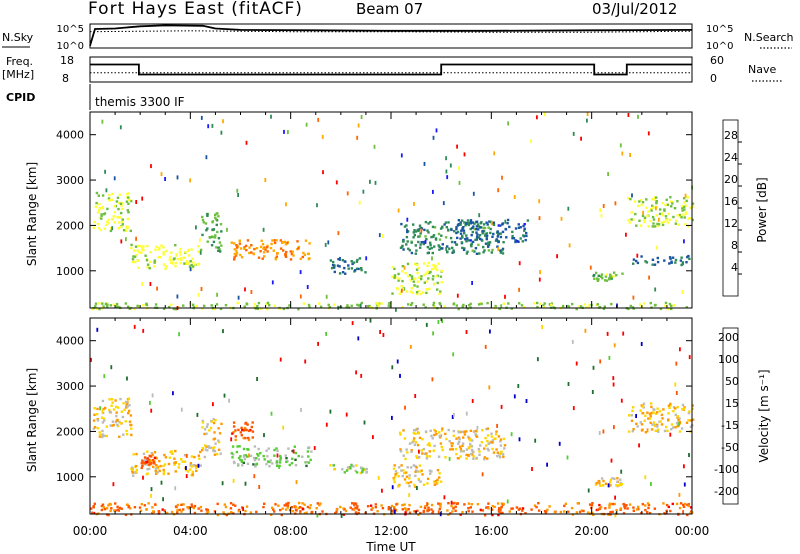 The width and height of the screenshot is (800, 554). I want to click on power-colorbar-tick-label: 12, so click(731, 223).